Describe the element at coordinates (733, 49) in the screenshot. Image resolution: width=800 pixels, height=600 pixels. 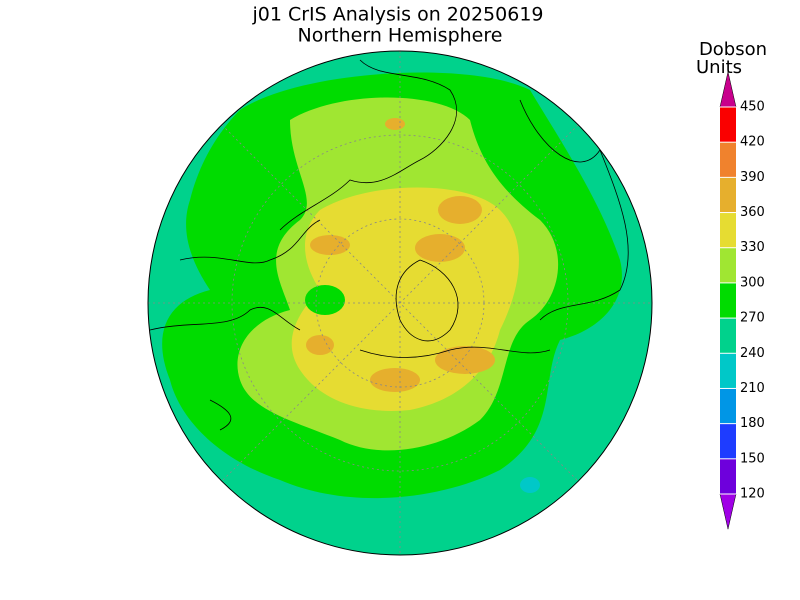
I see `colorbar-label: Dobson` at that location.